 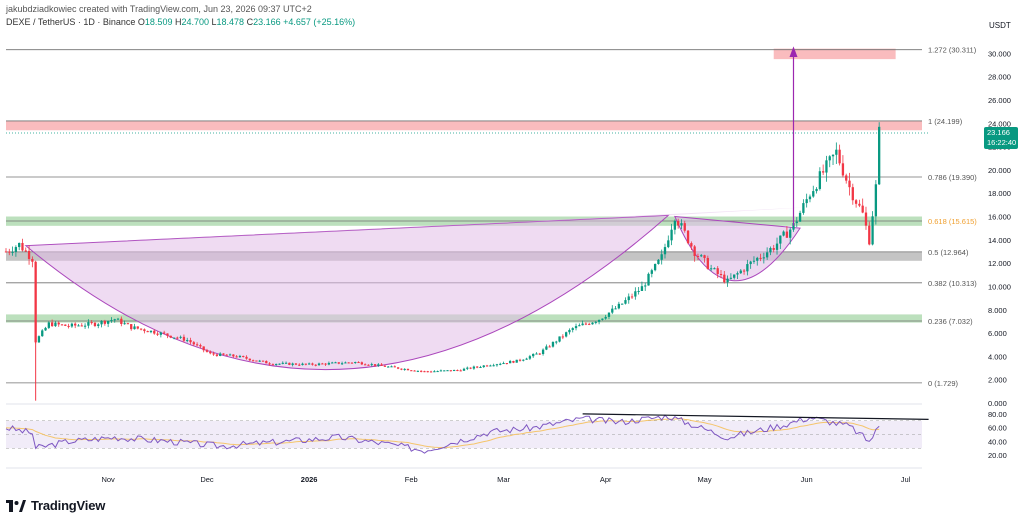 What do you see at coordinates (55, 505) in the screenshot?
I see `tradingview-logo: TradingView` at bounding box center [55, 505].